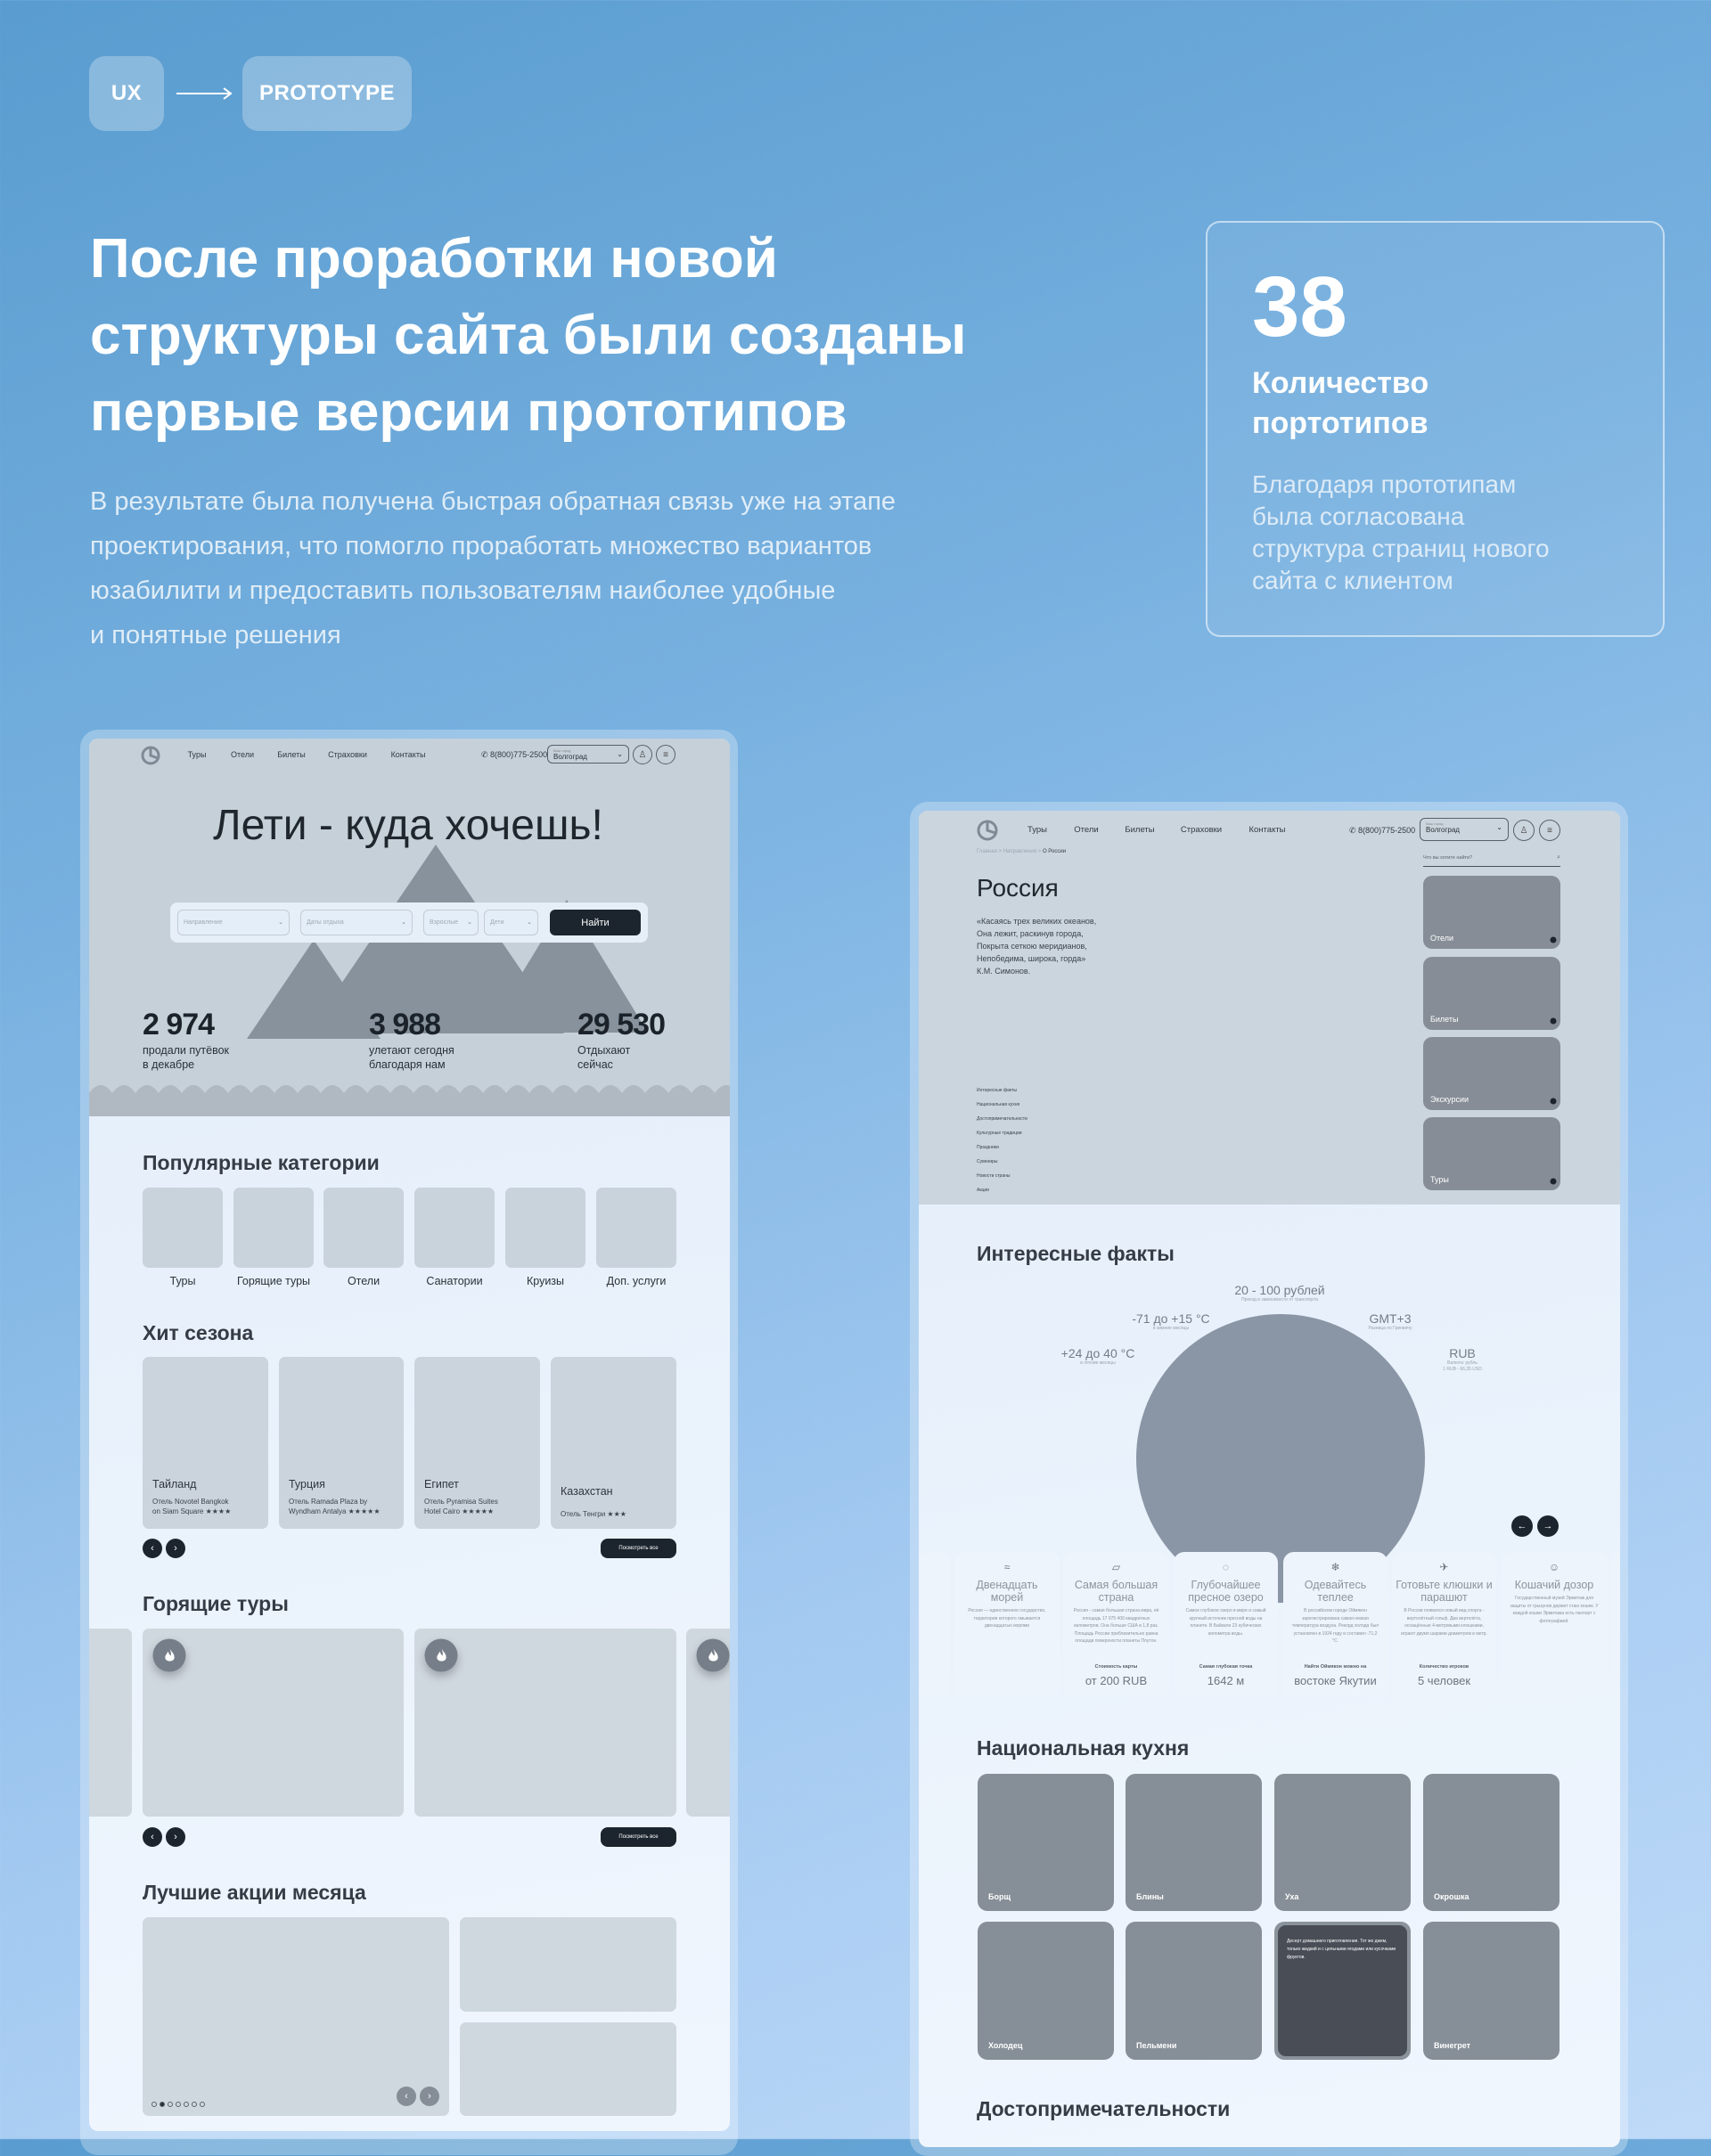  What do you see at coordinates (999, 1133) in the screenshot?
I see `anchor-link: Культурные традиции` at bounding box center [999, 1133].